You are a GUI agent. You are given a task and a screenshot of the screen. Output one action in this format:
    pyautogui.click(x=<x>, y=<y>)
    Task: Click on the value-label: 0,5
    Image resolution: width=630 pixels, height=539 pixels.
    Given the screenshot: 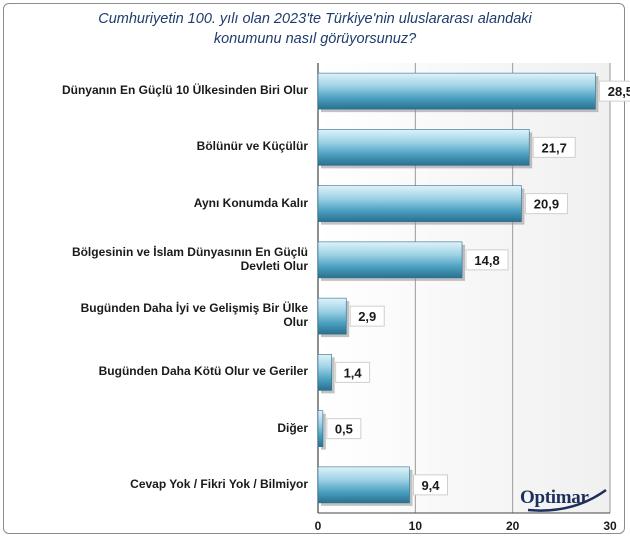 What is the action you would take?
    pyautogui.click(x=344, y=429)
    